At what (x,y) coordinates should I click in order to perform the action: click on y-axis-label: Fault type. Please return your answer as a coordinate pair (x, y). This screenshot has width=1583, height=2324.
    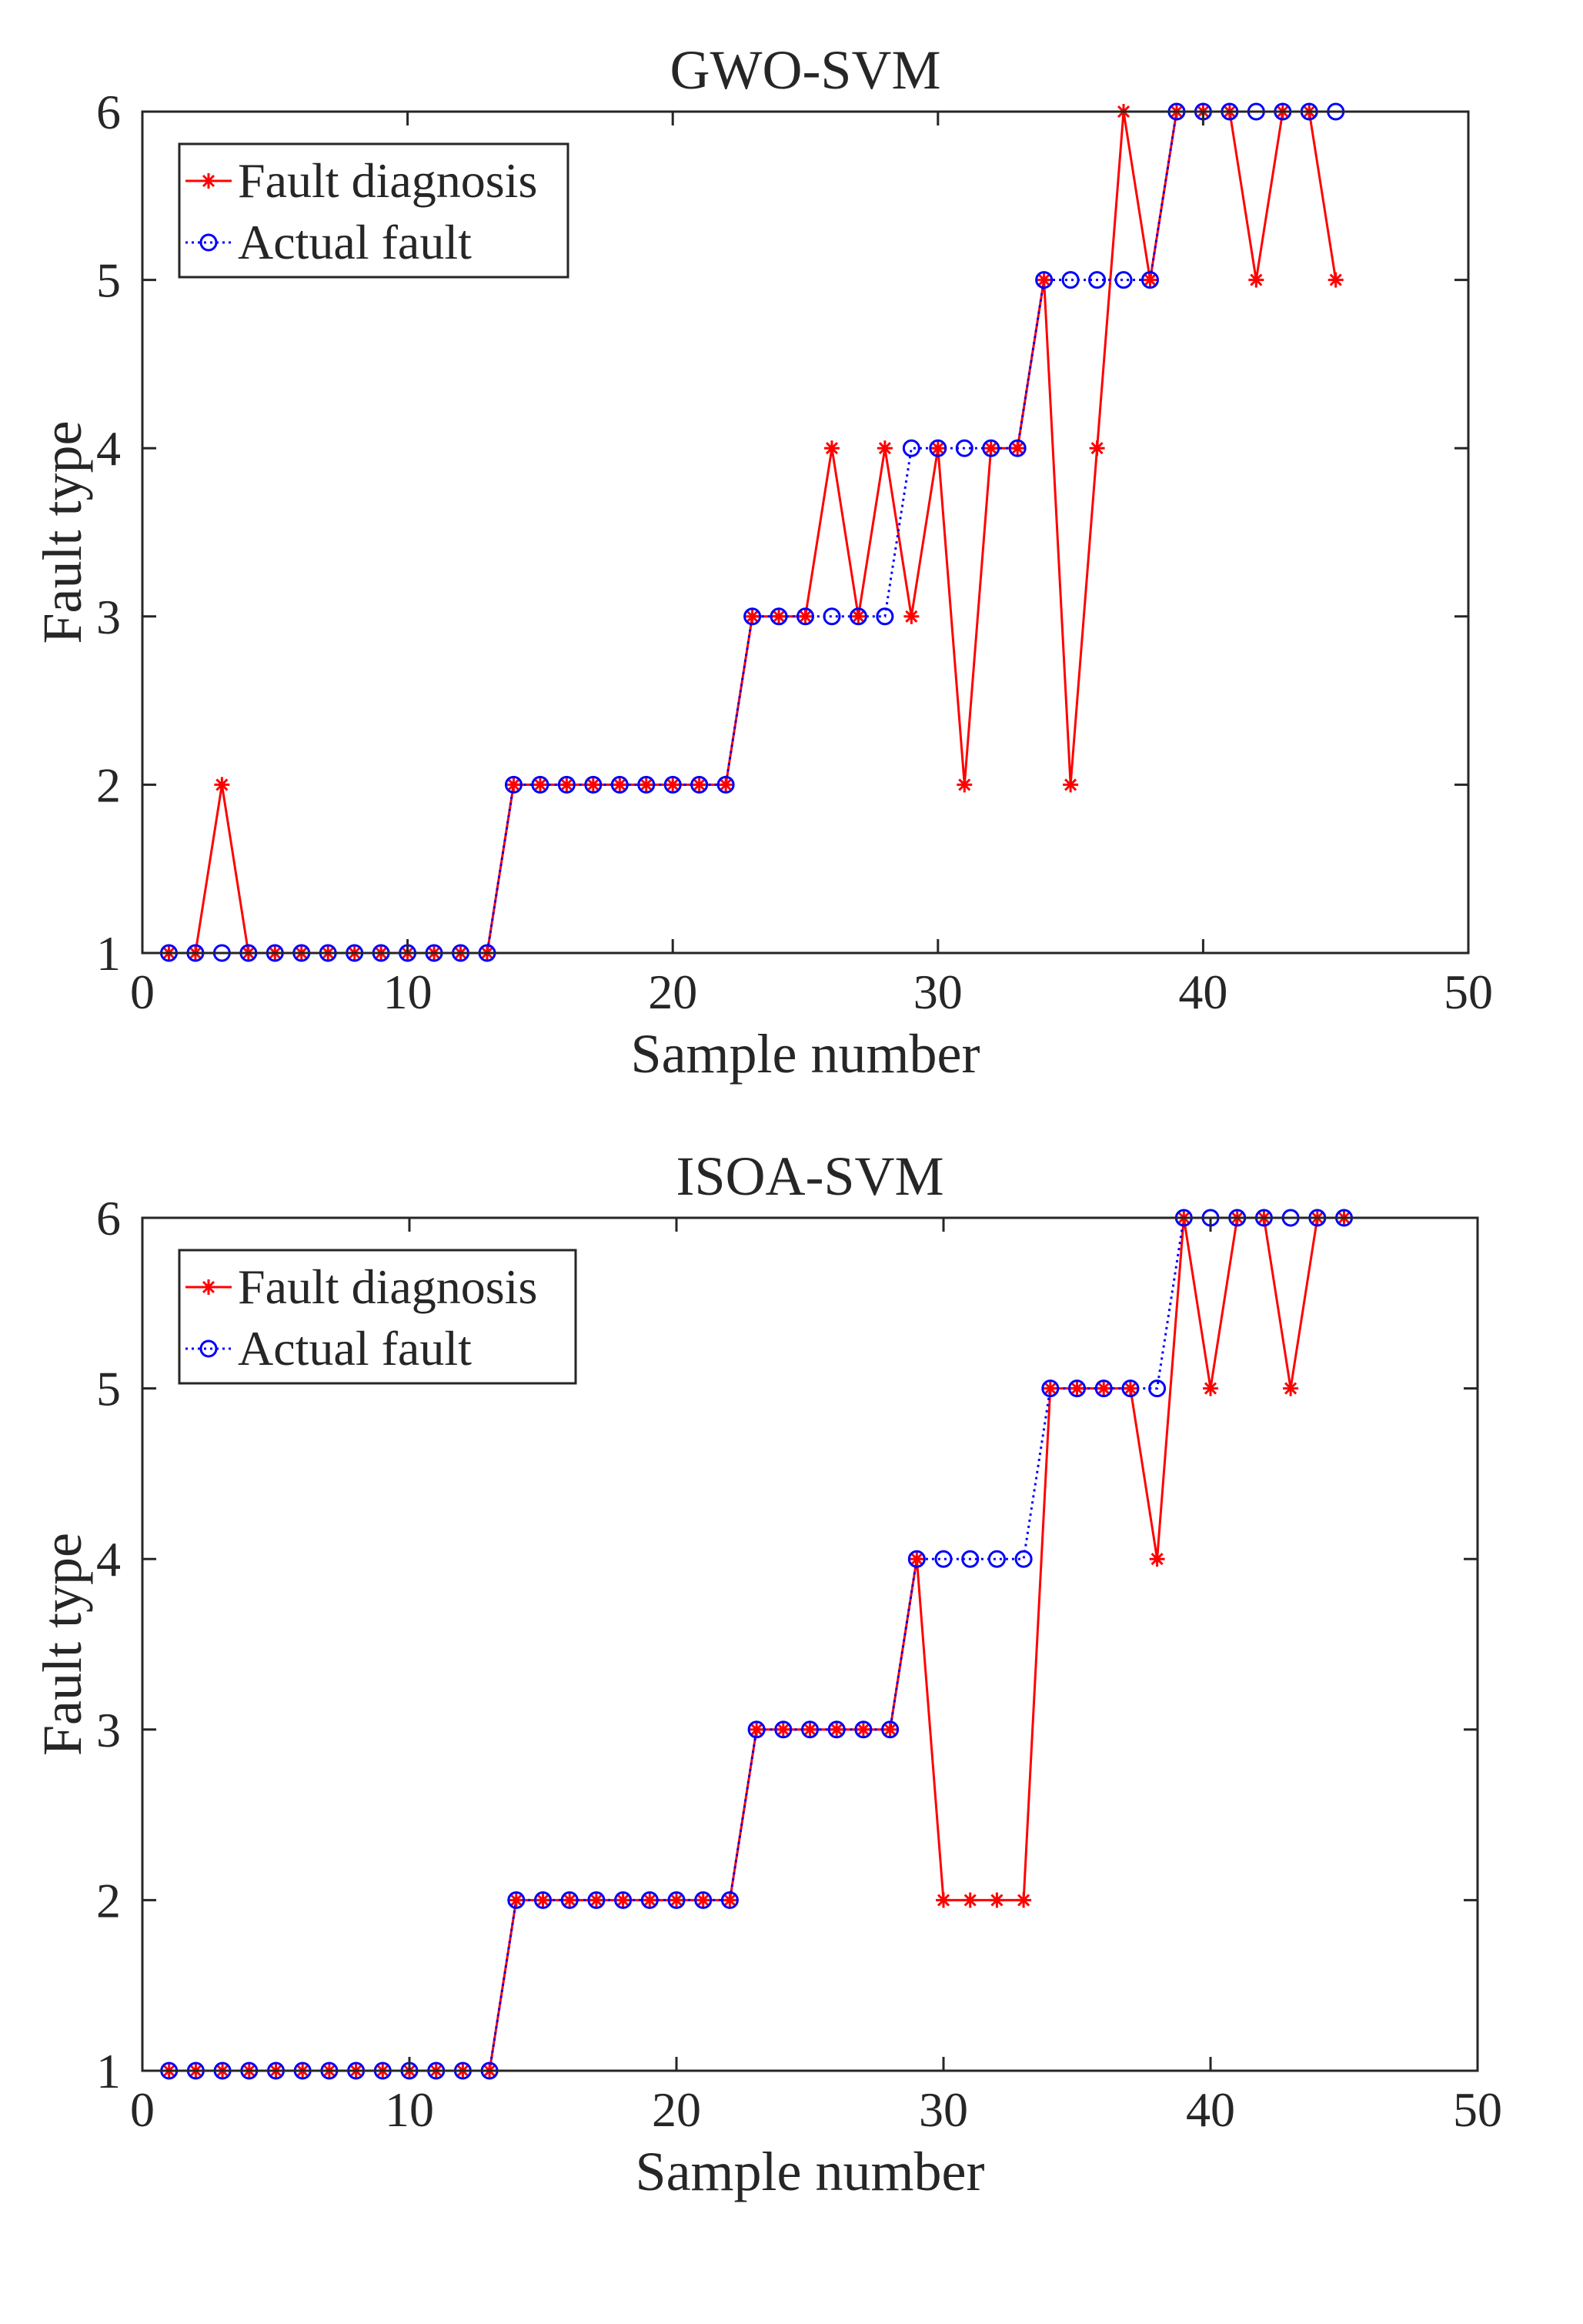
    Looking at the image, I should click on (62, 1644).